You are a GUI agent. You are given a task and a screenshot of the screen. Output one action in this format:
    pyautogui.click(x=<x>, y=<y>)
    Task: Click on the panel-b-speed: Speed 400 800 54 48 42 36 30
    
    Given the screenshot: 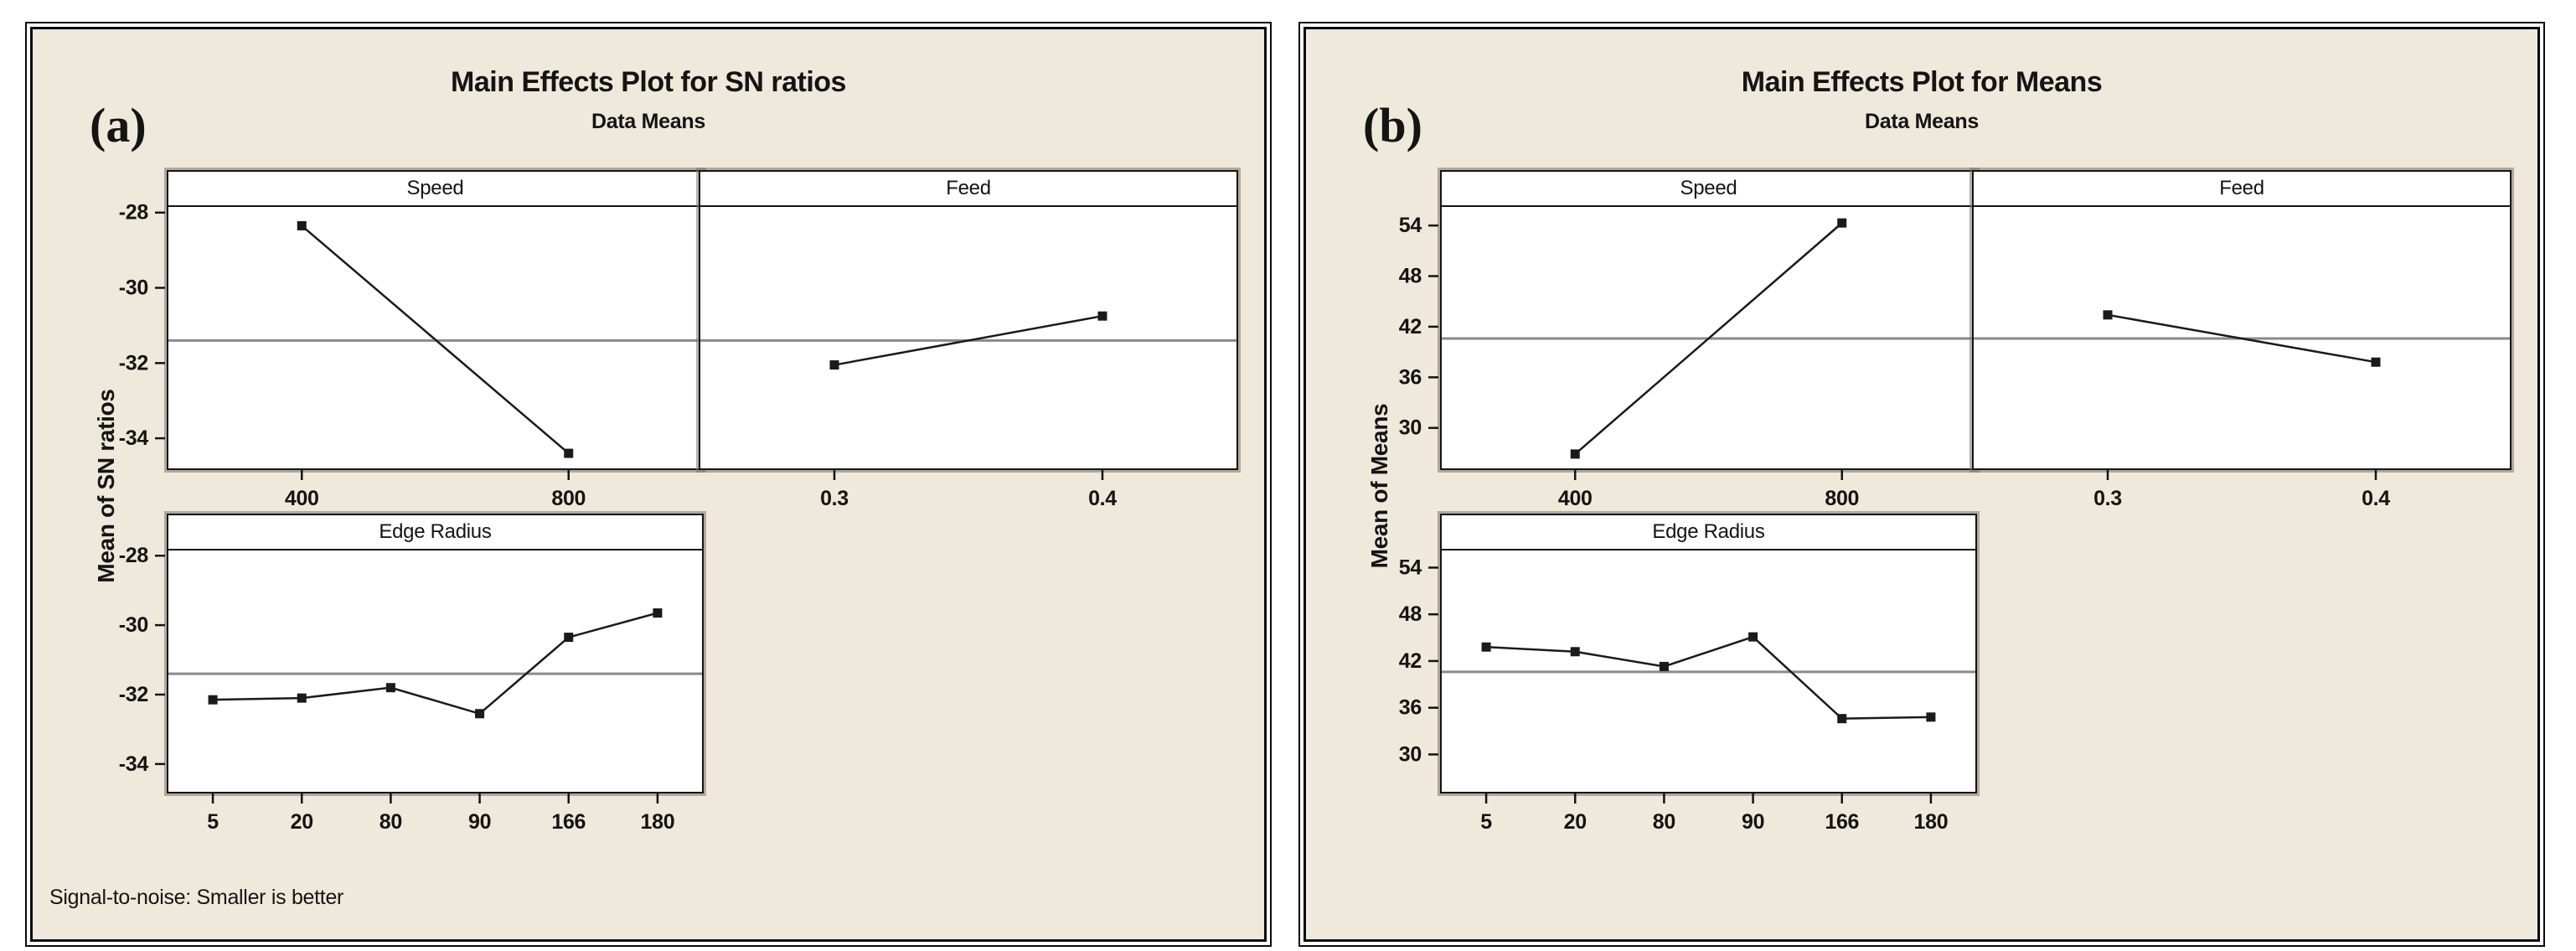 What is the action you would take?
    pyautogui.click(x=1688, y=340)
    